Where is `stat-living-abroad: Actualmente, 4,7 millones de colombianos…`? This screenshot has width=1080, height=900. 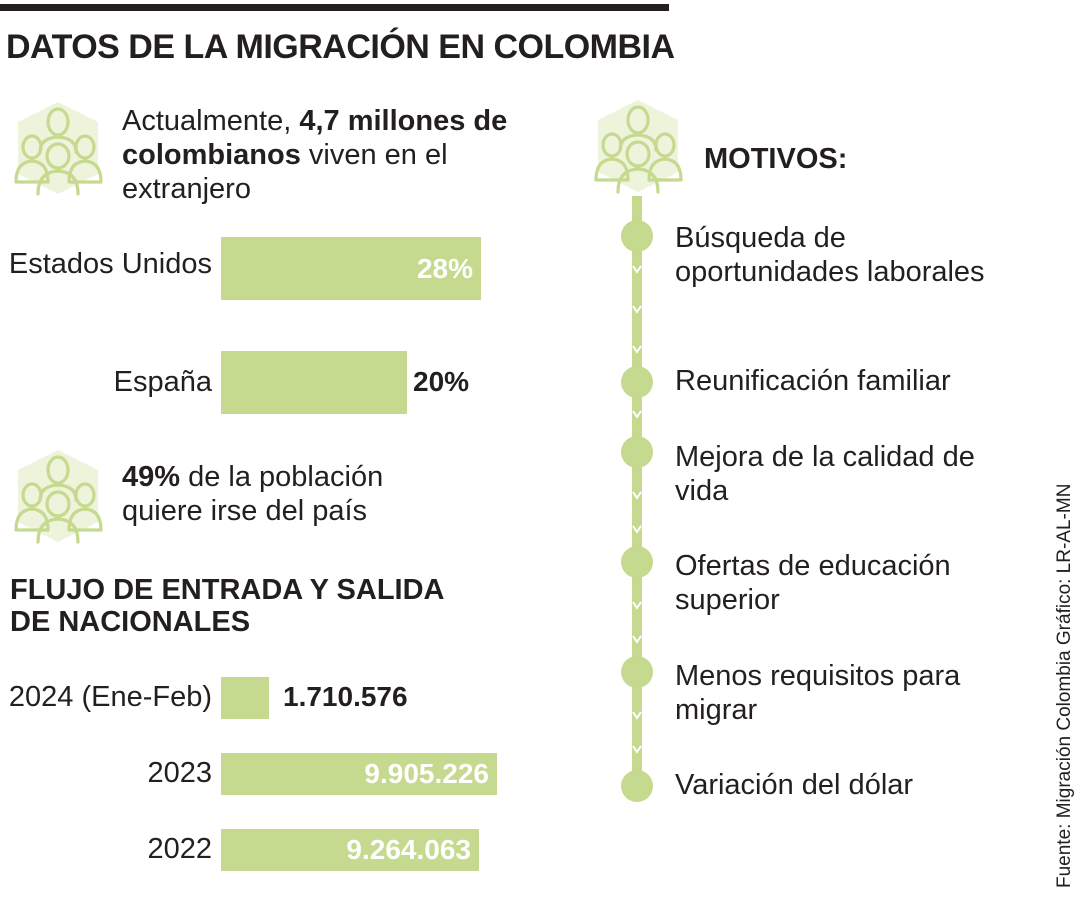 stat-living-abroad: Actualmente, 4,7 millones de colombianos… is located at coordinates (315, 155).